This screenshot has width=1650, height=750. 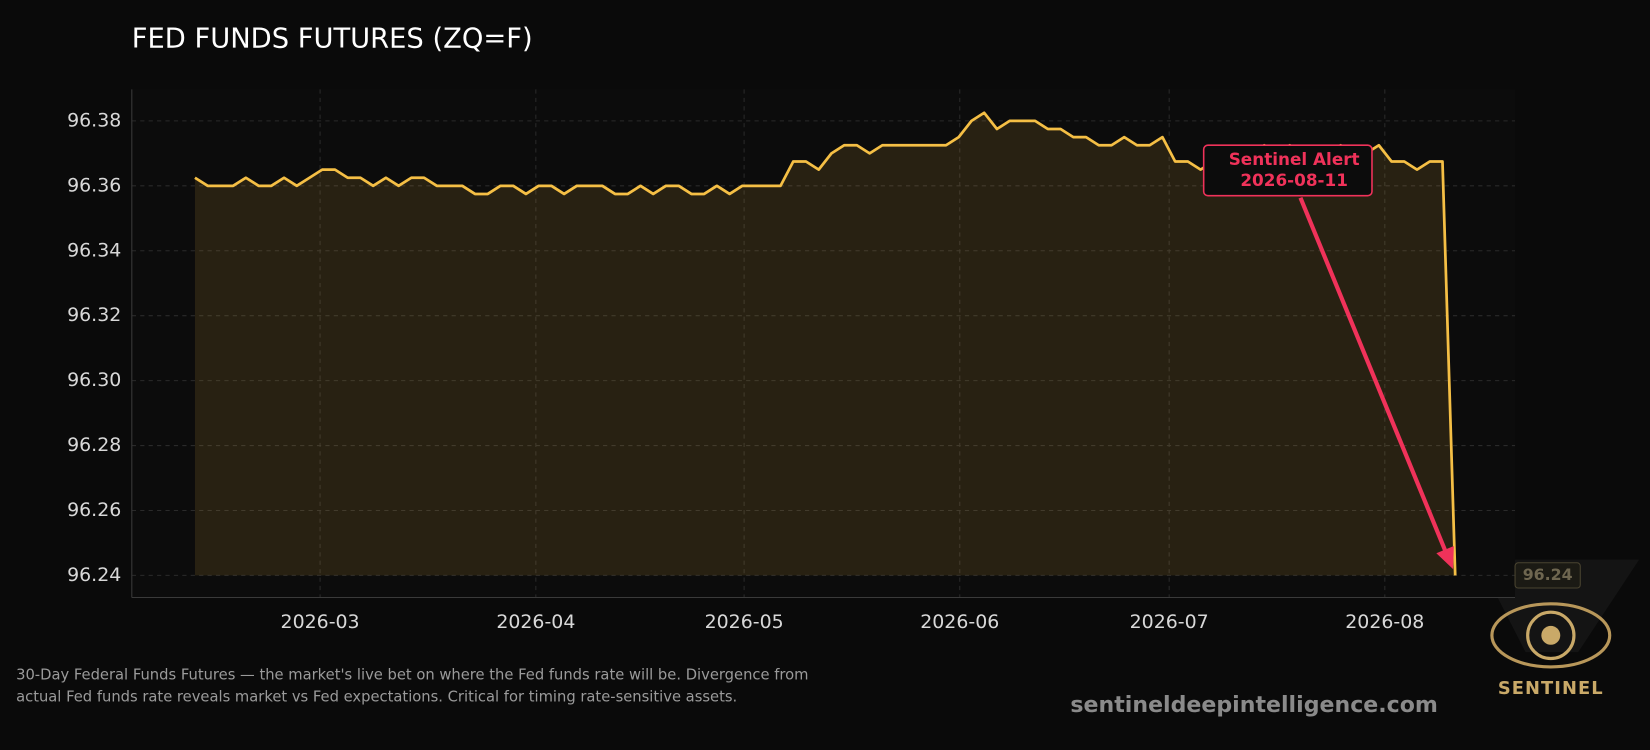 I want to click on logo-text: SENTINEL, so click(x=1551, y=688).